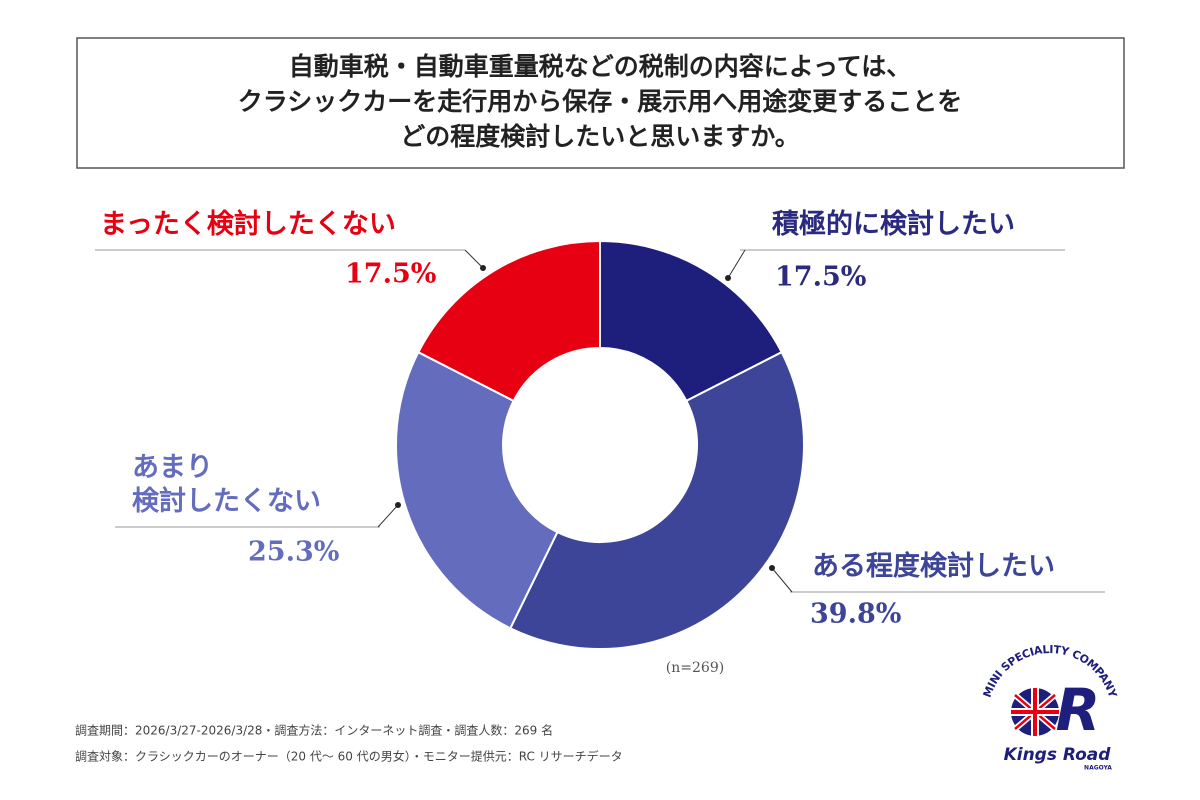 This screenshot has height=800, width=1200. What do you see at coordinates (1098, 768) in the screenshot?
I see `logo-city: NAGOYA` at bounding box center [1098, 768].